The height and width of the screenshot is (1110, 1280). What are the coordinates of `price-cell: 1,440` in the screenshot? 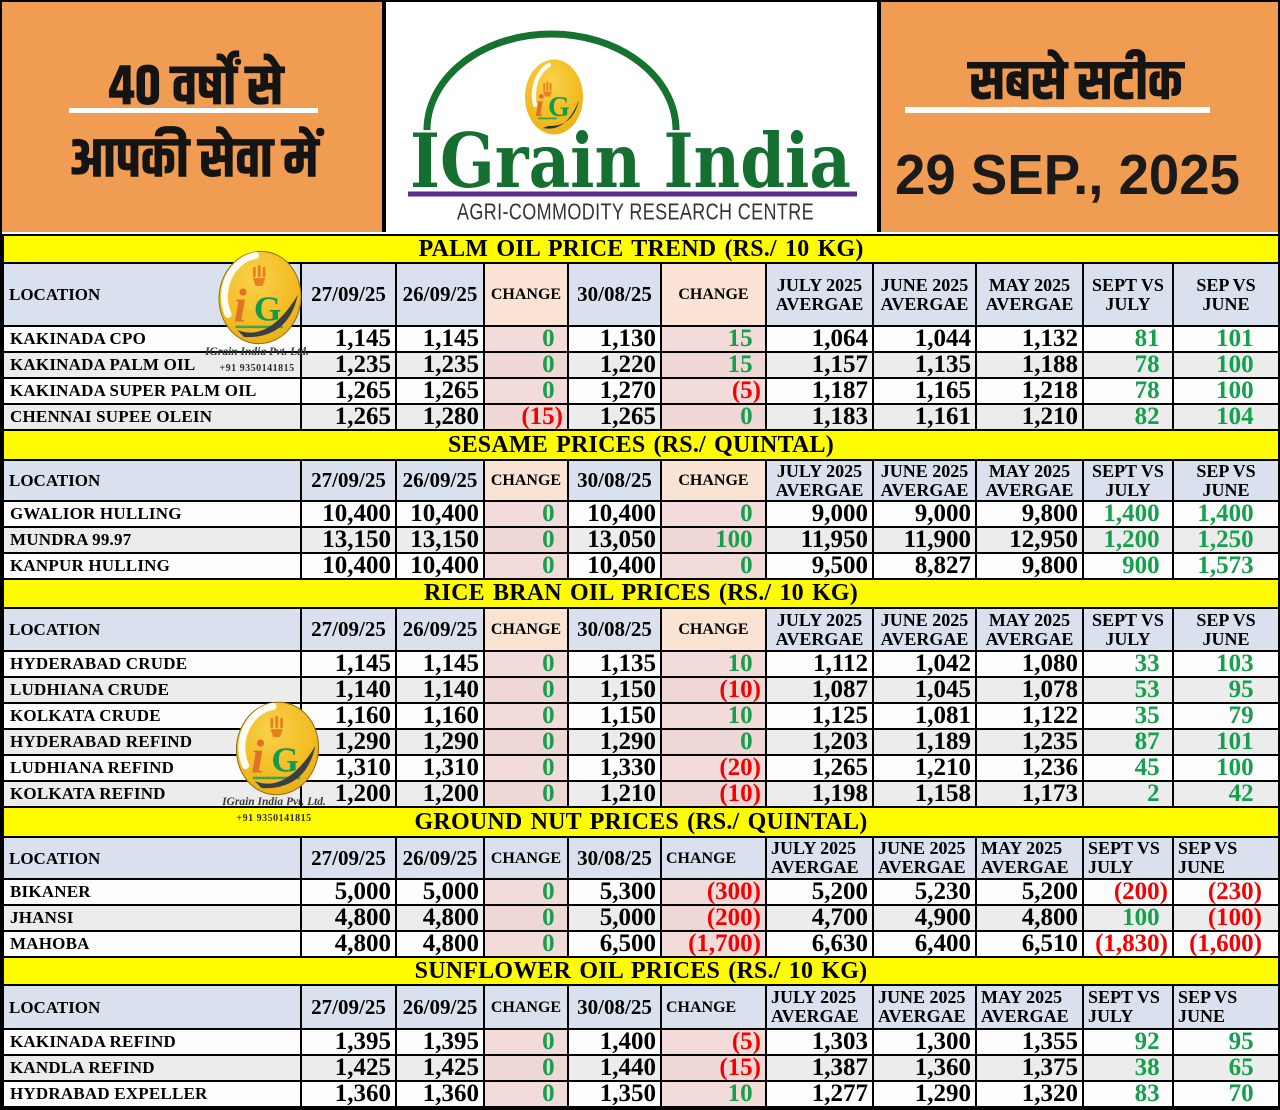 It's located at (614, 1068).